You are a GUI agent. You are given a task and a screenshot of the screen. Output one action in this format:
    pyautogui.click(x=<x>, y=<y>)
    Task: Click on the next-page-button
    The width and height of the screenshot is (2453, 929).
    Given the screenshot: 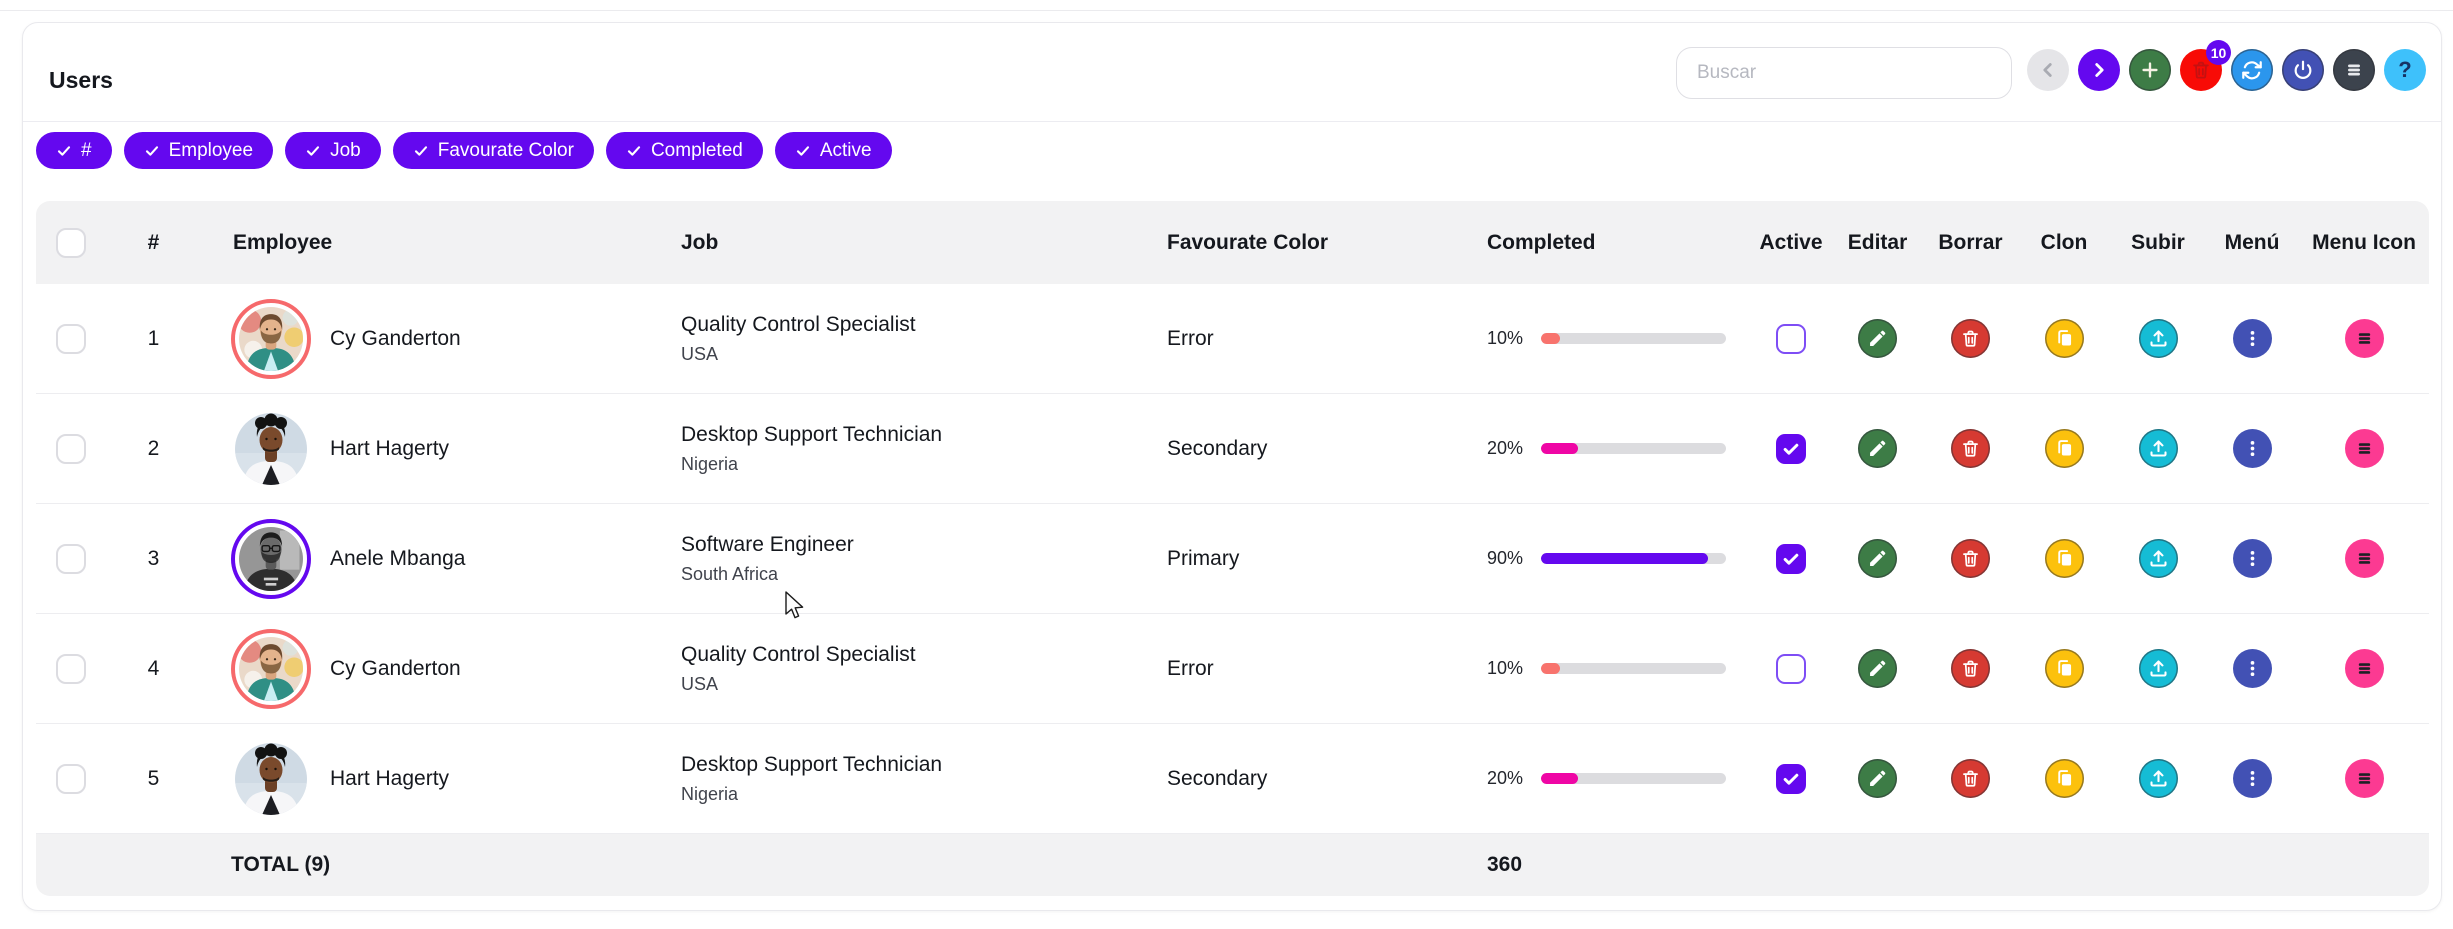 What is the action you would take?
    pyautogui.click(x=2099, y=70)
    